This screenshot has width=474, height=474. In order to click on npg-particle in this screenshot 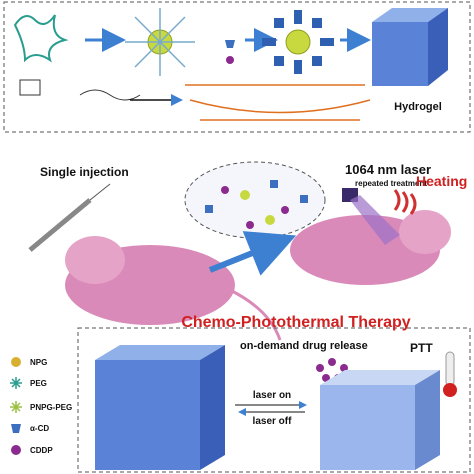, I will do `click(298, 42)`.